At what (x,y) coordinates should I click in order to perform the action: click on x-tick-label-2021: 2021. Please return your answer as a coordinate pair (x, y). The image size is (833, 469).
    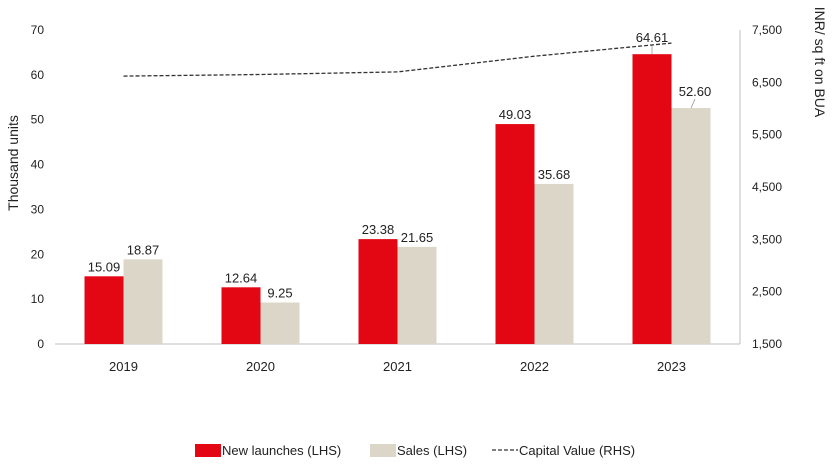
    Looking at the image, I should click on (397, 366).